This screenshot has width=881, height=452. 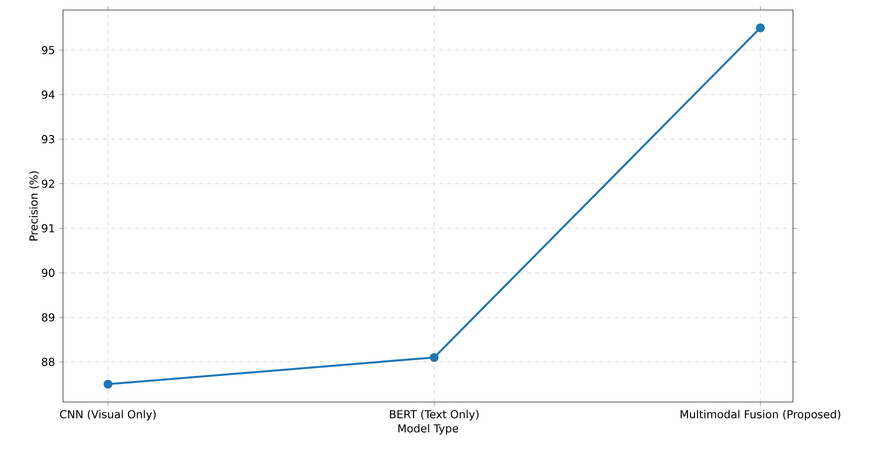 I want to click on y-tick-label: 95, so click(x=48, y=50).